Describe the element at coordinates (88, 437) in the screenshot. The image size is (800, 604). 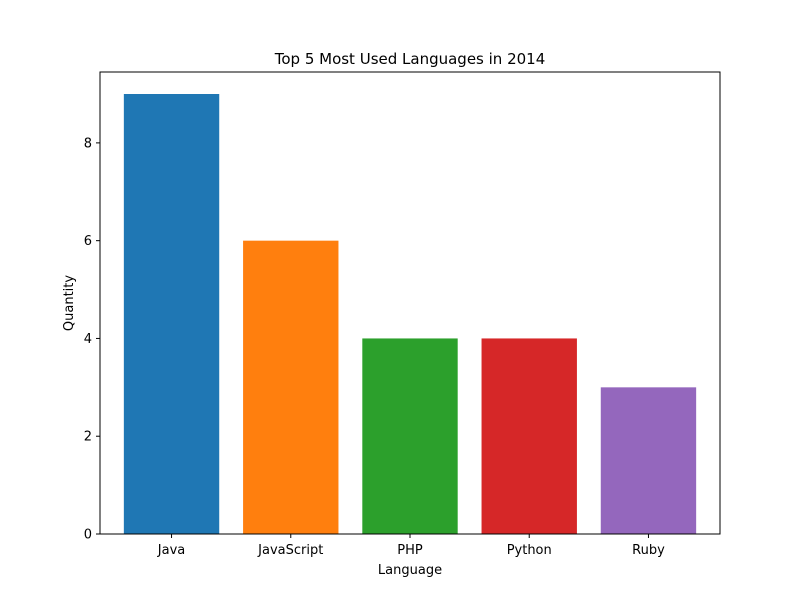
I see `y-tick-label: 2` at that location.